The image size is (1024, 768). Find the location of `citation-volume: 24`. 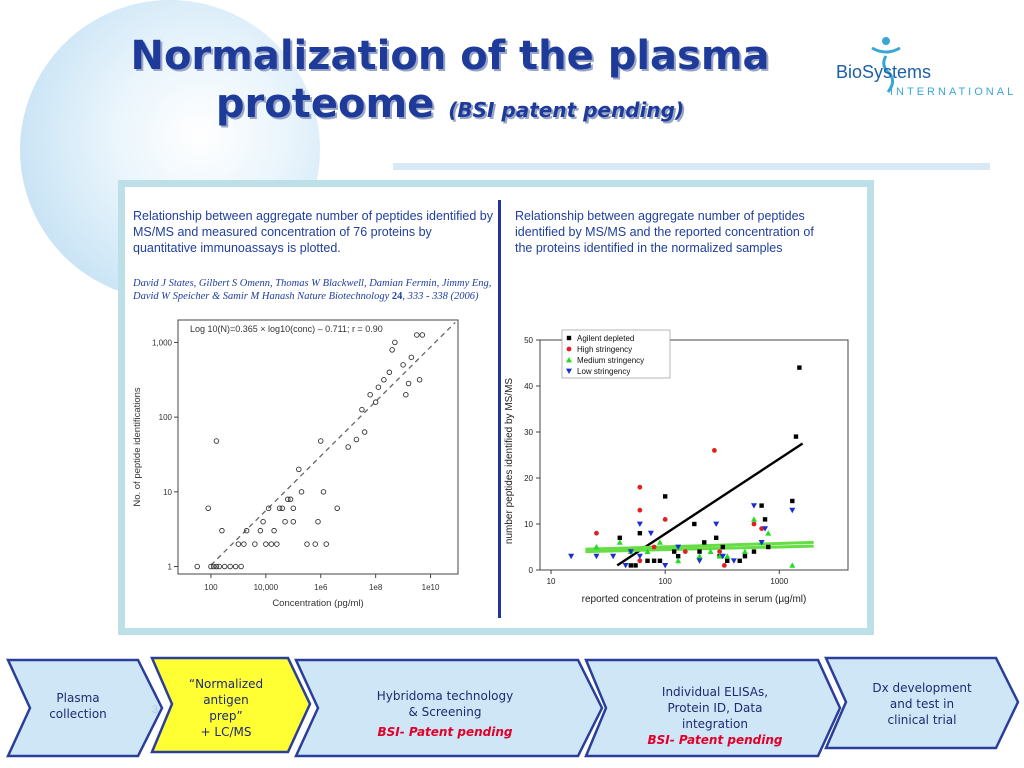

citation-volume: 24 is located at coordinates (397, 296).